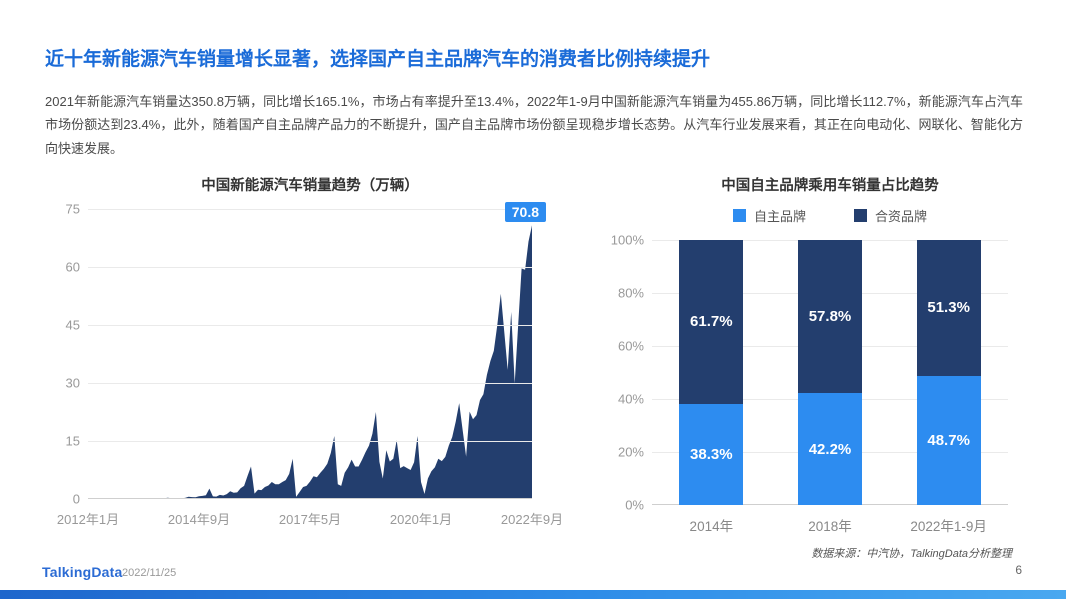  Describe the element at coordinates (634, 505) in the screenshot. I see `y-tick-label: 0%` at that location.